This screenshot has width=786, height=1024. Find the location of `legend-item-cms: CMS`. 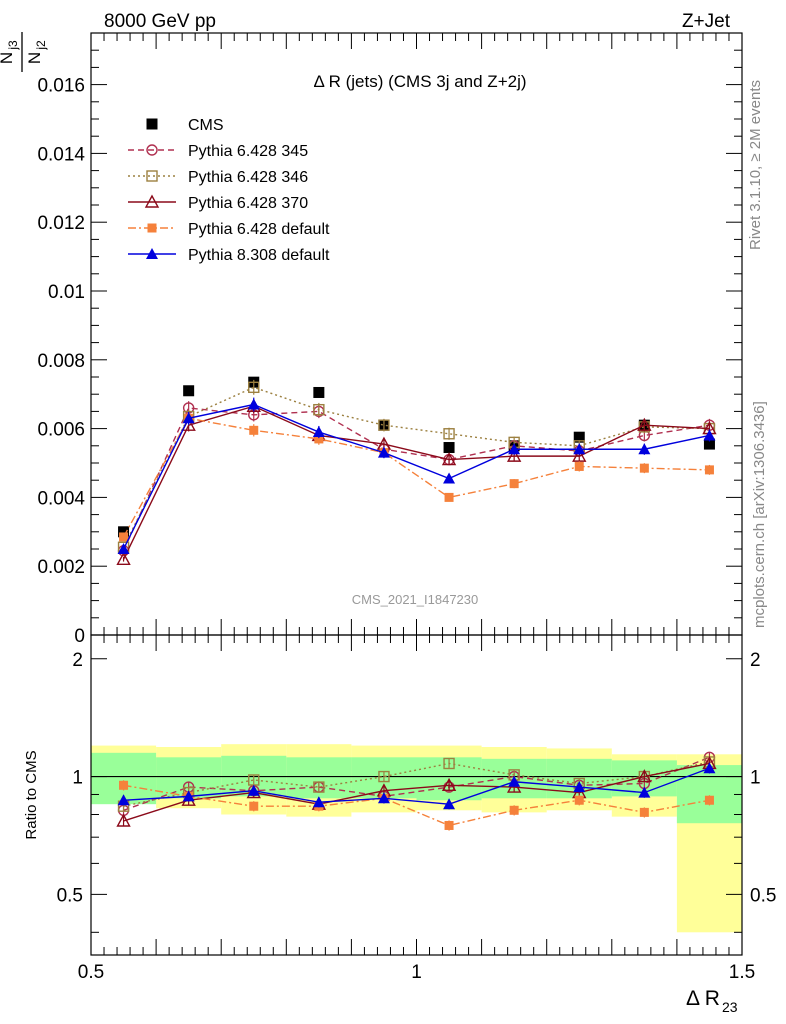

legend-item-cms: CMS is located at coordinates (185, 125).